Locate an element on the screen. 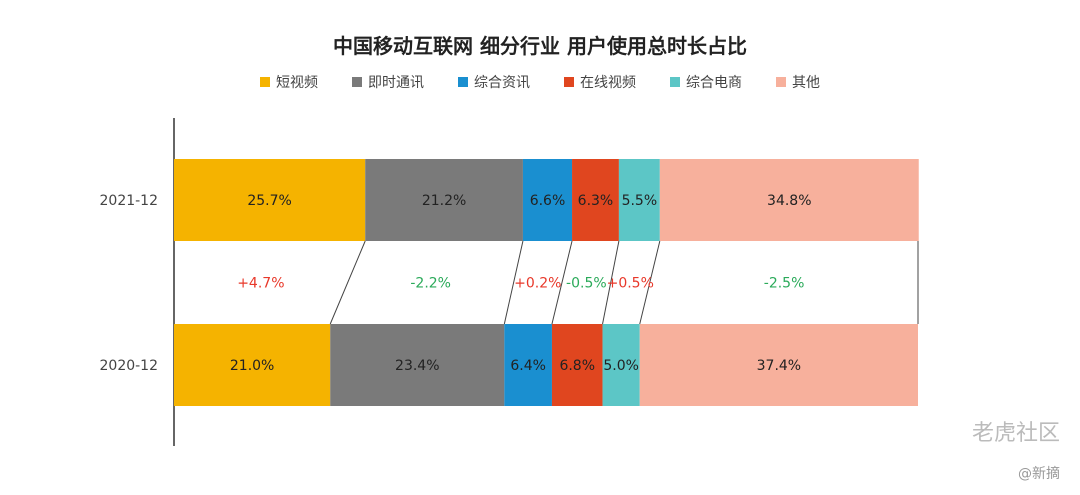 The width and height of the screenshot is (1080, 495). change-label: +0.2% is located at coordinates (537, 284).